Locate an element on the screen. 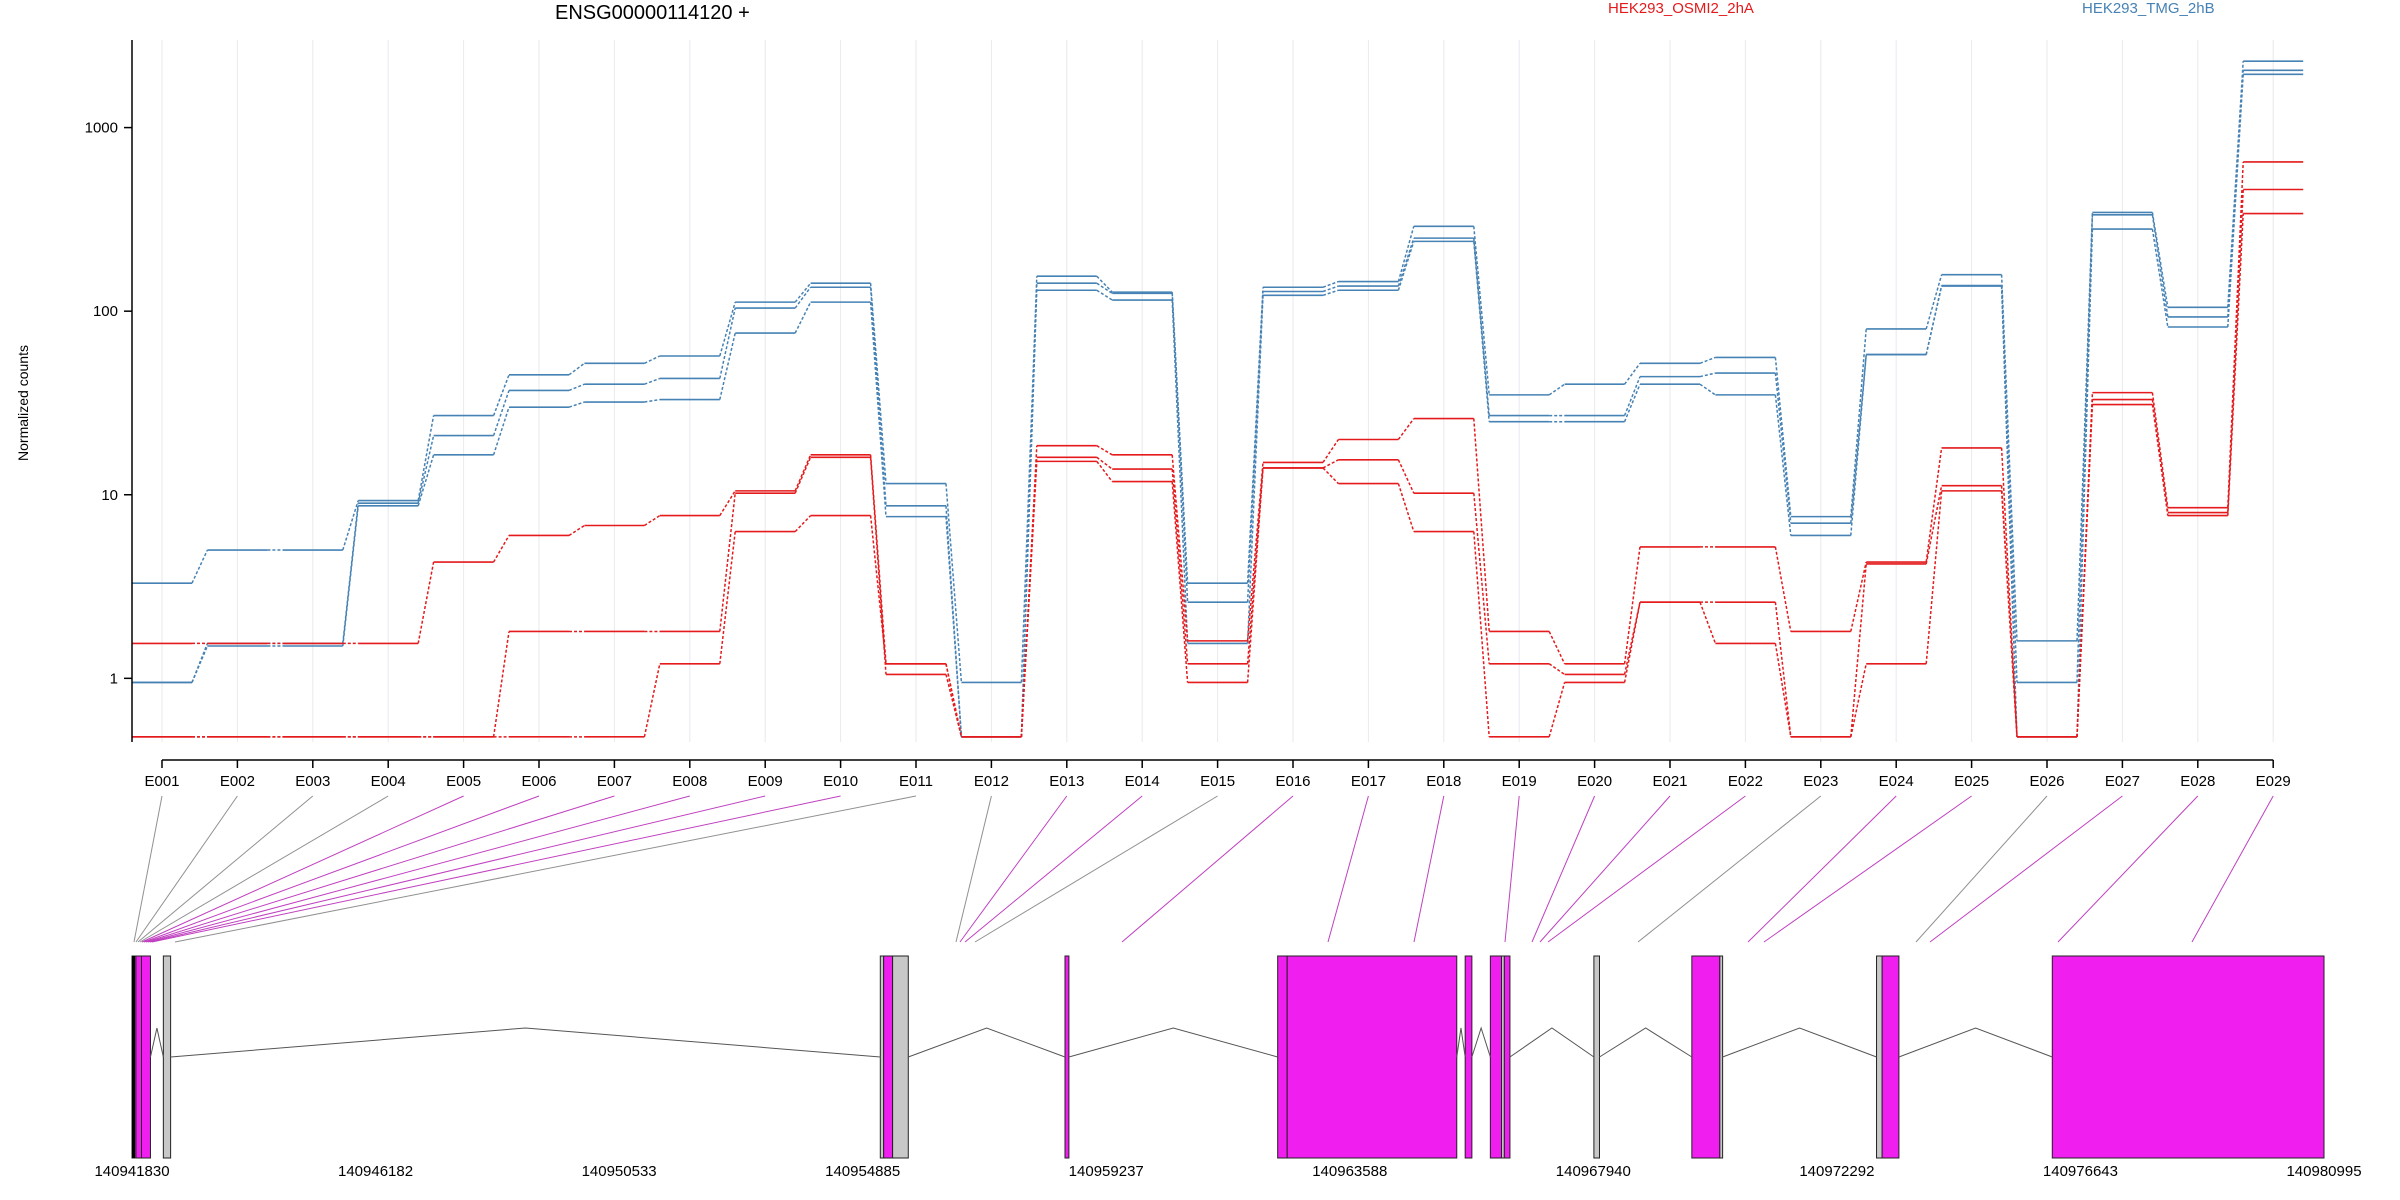 This screenshot has height=1200, width=2400. exon-link-e029 is located at coordinates (2232, 869).